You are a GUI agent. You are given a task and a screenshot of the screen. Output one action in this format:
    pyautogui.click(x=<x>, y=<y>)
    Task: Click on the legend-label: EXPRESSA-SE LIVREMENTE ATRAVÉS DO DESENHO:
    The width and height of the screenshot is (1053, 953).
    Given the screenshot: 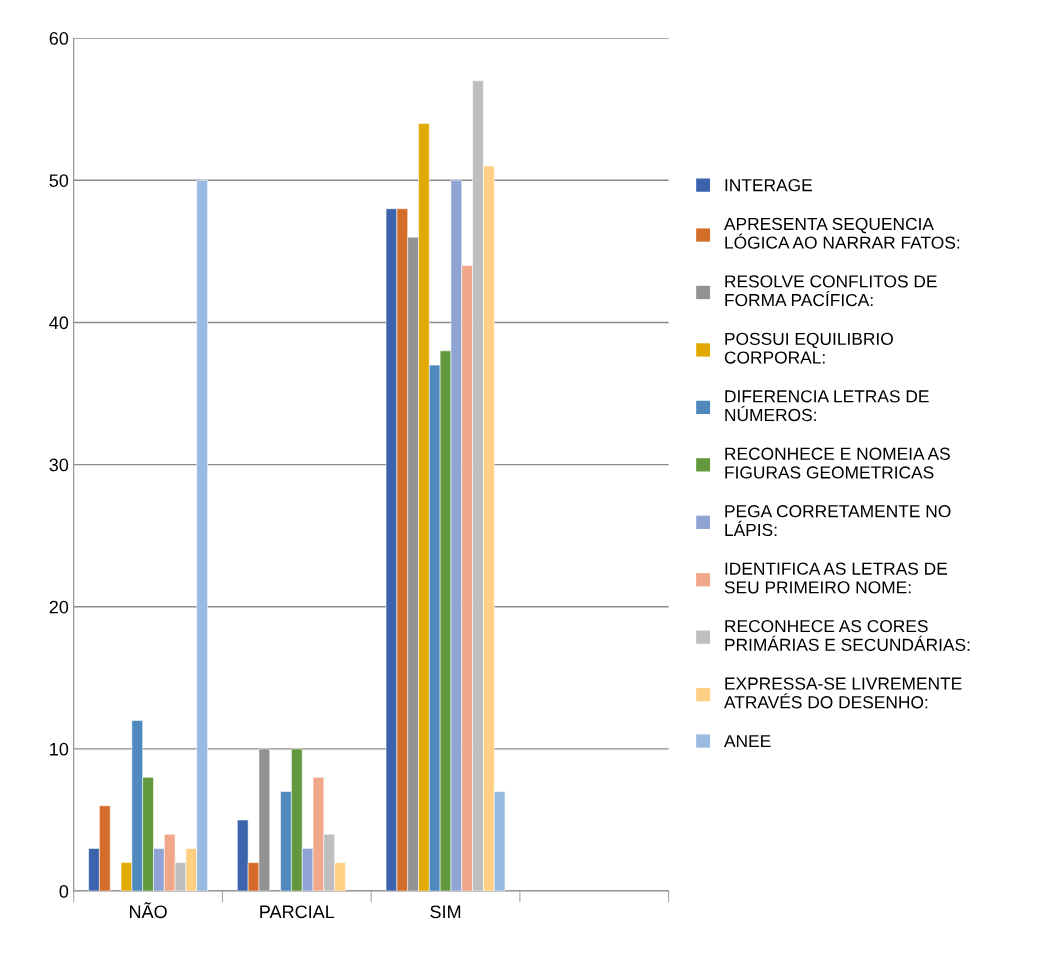 What is the action you would take?
    pyautogui.click(x=842, y=693)
    